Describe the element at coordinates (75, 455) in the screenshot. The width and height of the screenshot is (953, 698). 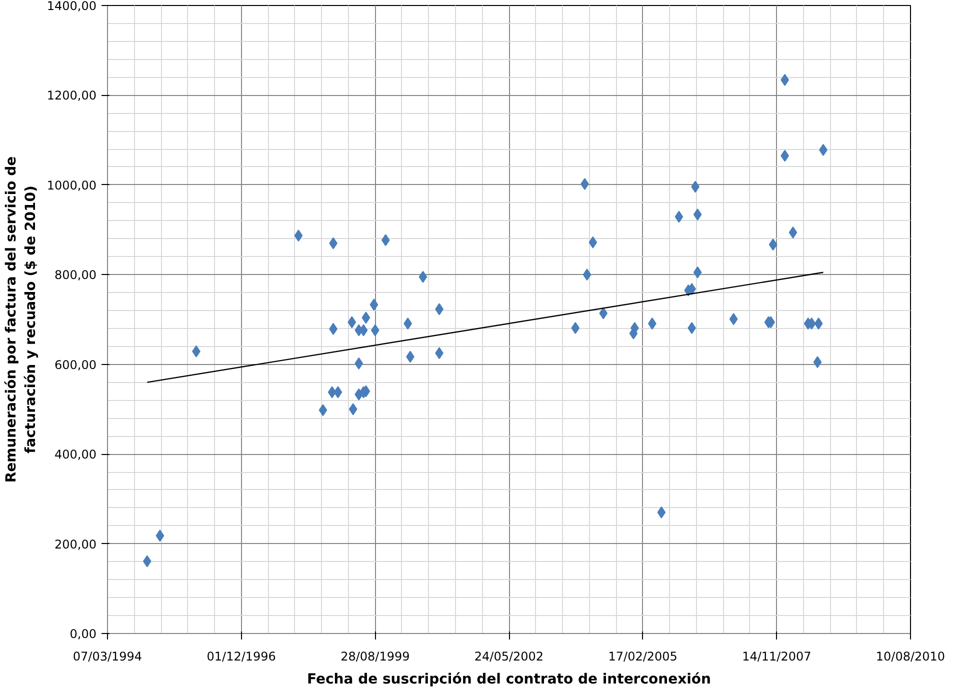
I see `y-tick-label: 400,00` at that location.